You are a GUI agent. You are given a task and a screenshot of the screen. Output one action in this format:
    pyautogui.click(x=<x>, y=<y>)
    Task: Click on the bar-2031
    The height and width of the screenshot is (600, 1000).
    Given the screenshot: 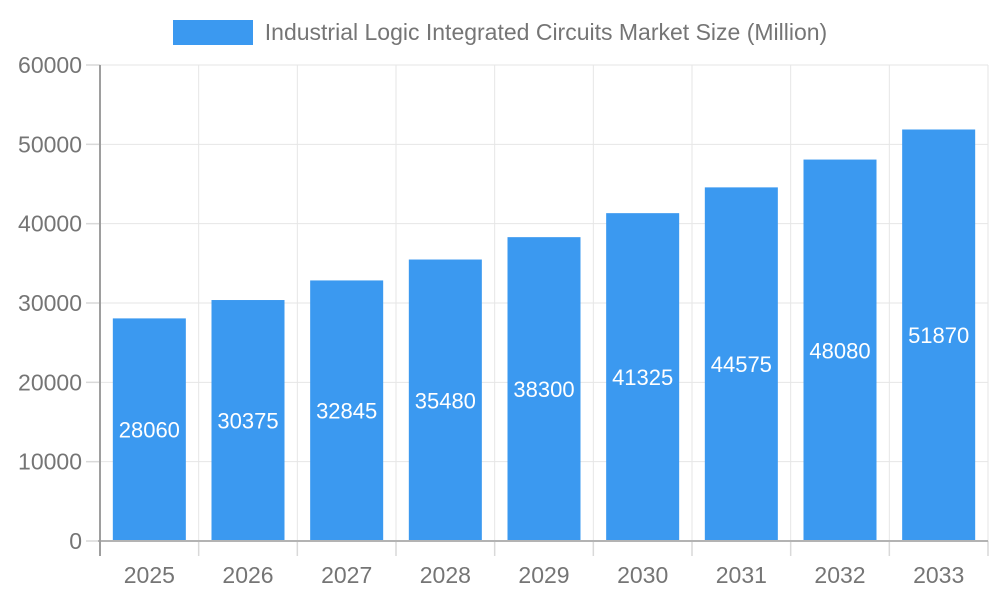 What is the action you would take?
    pyautogui.click(x=741, y=364)
    